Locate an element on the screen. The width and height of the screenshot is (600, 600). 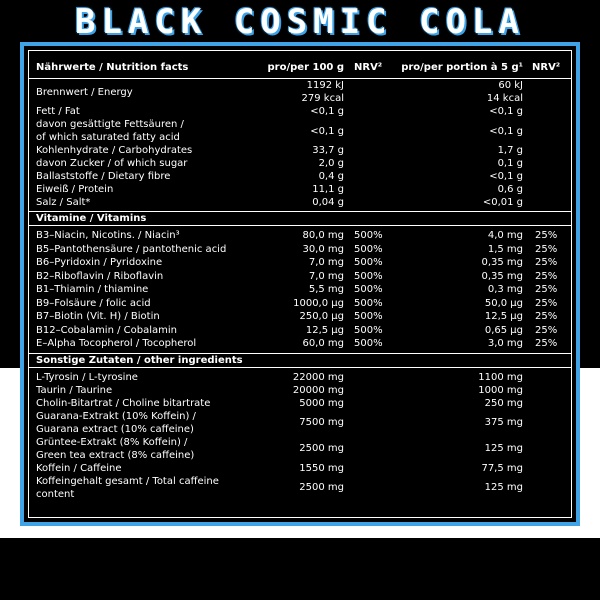
name-cell: Cholin-Bitartrat / Choline bitartrate is located at coordinates (123, 403).